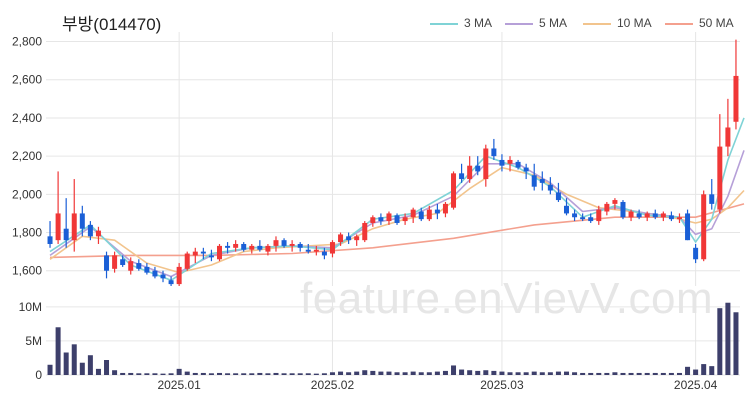  I want to click on price-tick-label: 1,600, so click(27, 271).